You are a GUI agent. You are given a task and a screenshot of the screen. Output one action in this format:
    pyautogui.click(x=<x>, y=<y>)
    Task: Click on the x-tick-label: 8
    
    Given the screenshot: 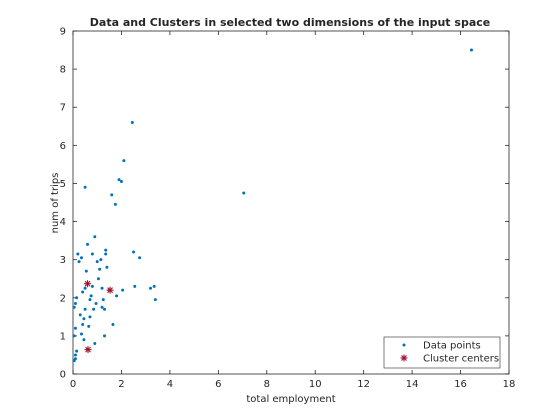 What is the action you would take?
    pyautogui.click(x=267, y=384)
    